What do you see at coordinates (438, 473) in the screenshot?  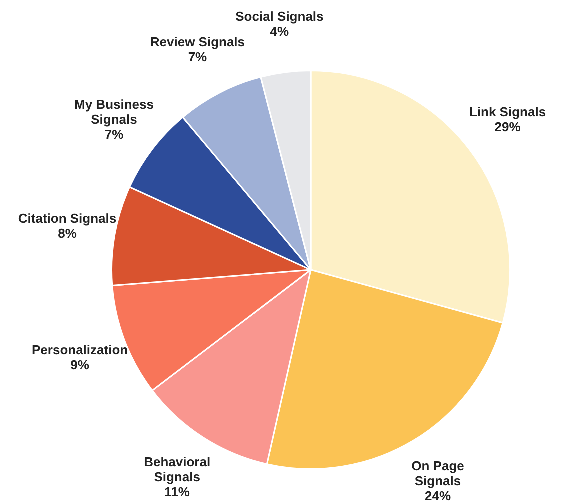 I see `slice-label: On Page Signals` at bounding box center [438, 473].